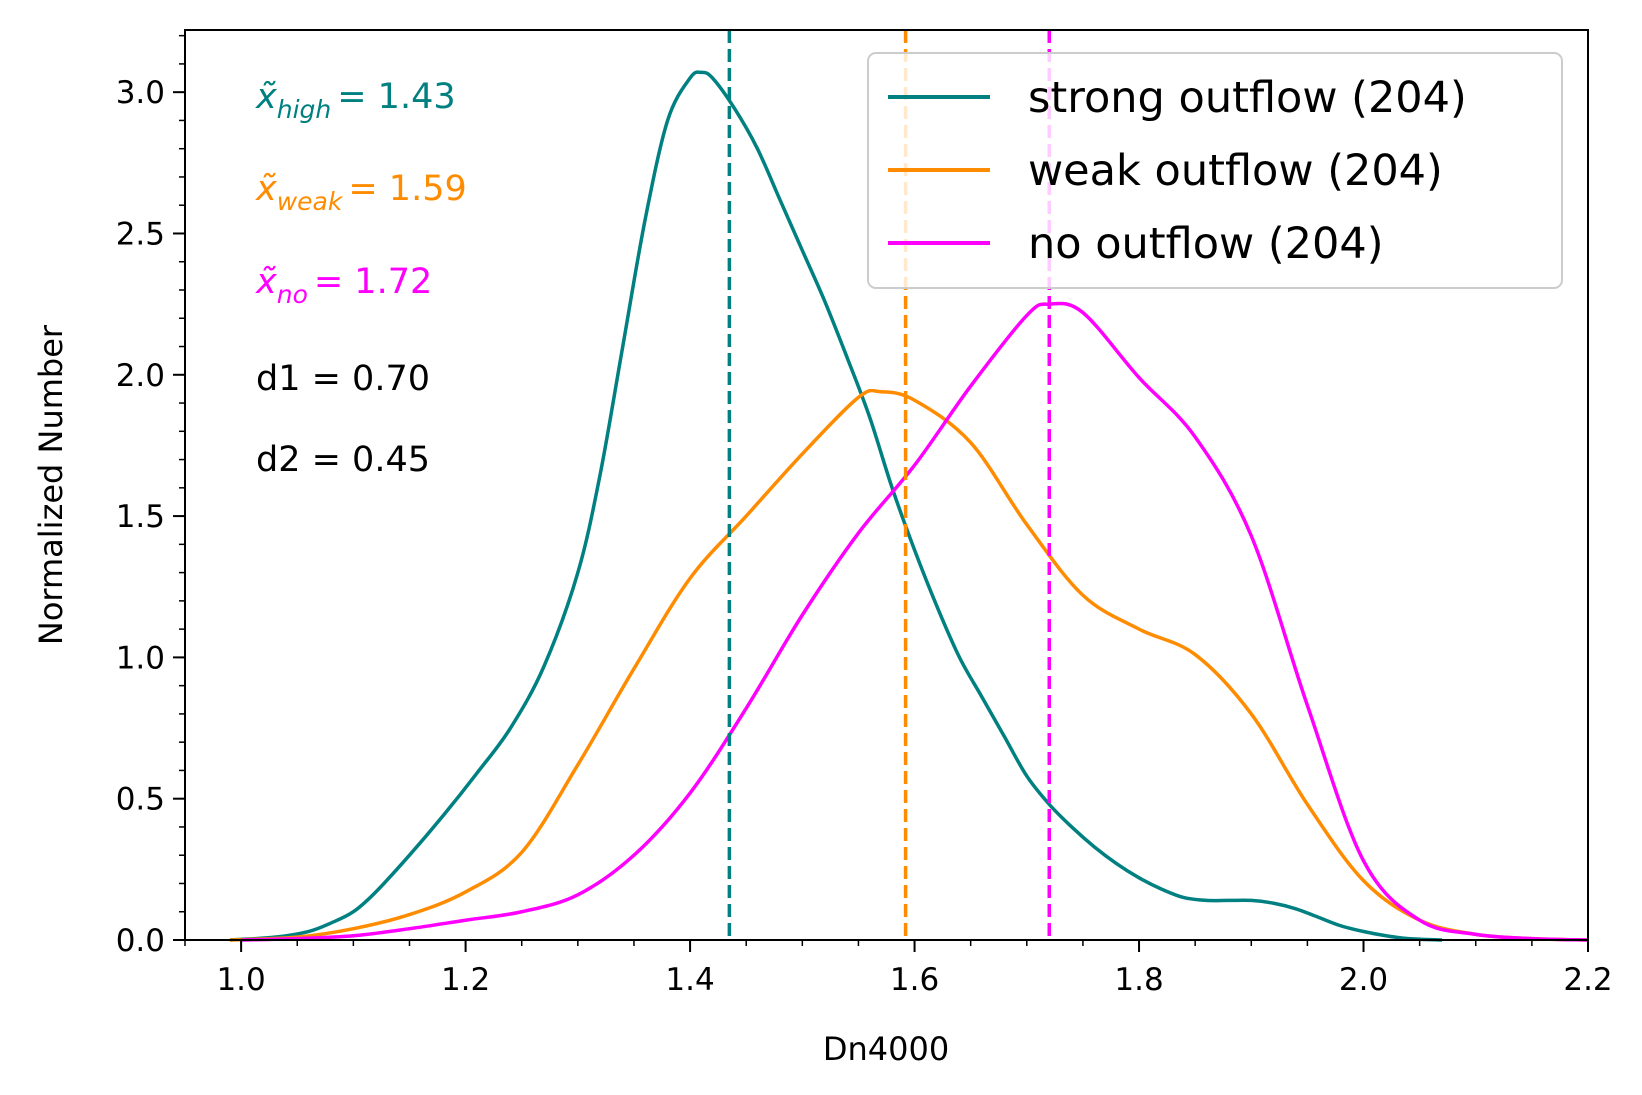 The image size is (1642, 1095). What do you see at coordinates (140, 941) in the screenshot?
I see `y-tick-label: 0.0` at bounding box center [140, 941].